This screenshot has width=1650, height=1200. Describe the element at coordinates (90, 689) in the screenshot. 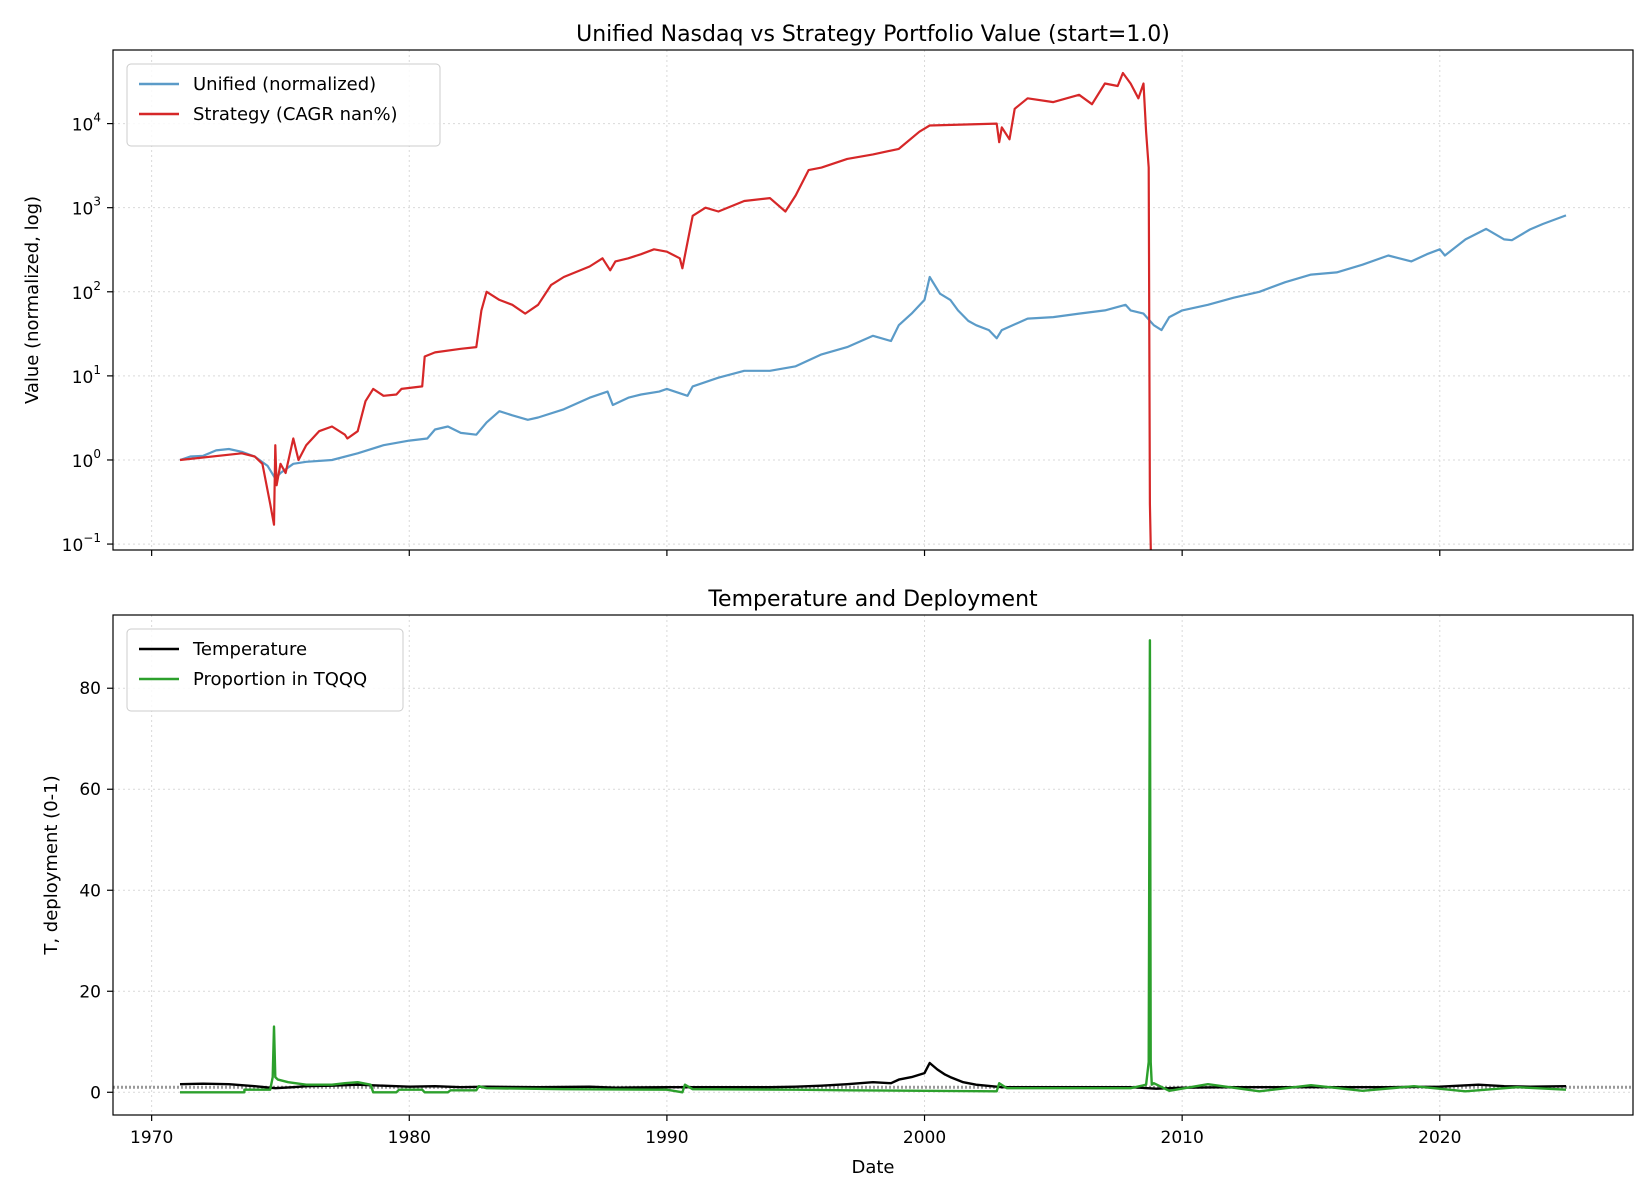

I see `y-tick-label: 80` at that location.